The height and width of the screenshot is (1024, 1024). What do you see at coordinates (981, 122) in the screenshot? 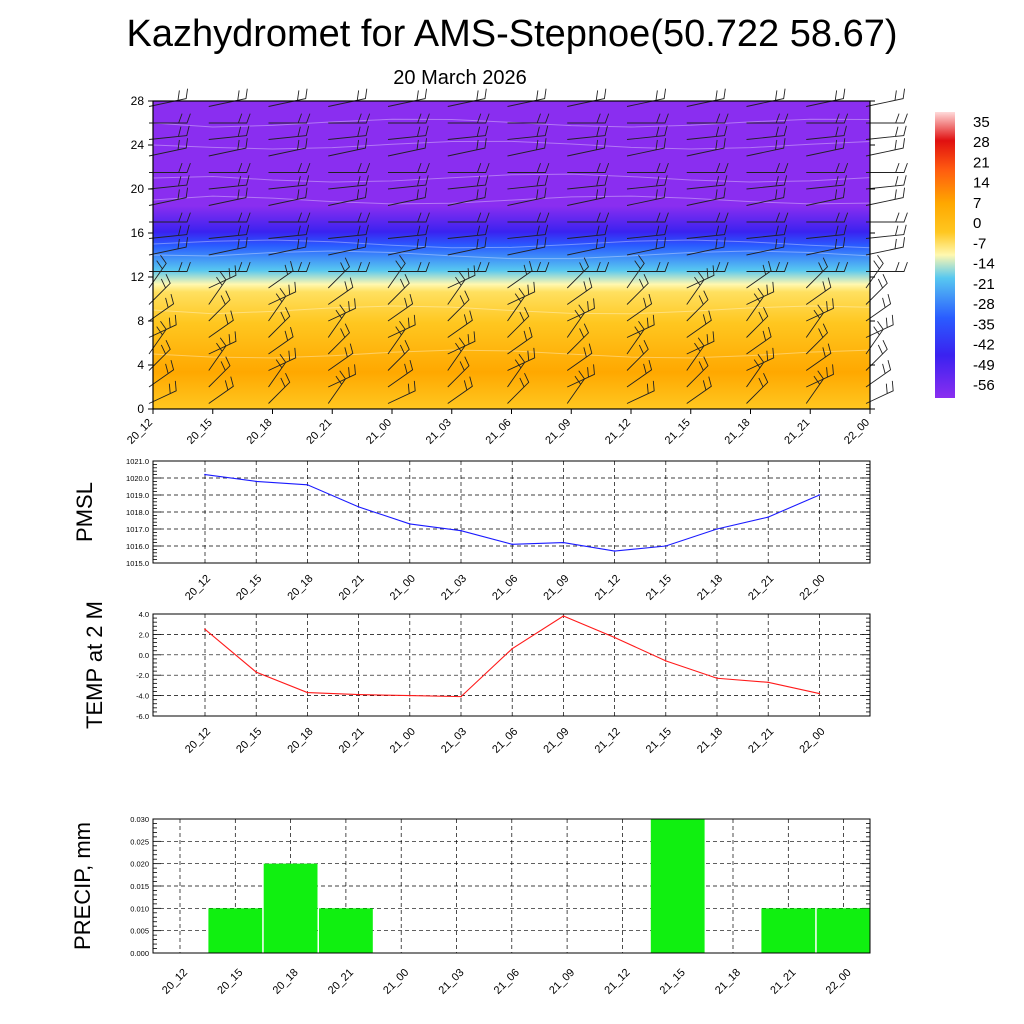
I see `colorbar-label: 35` at bounding box center [981, 122].